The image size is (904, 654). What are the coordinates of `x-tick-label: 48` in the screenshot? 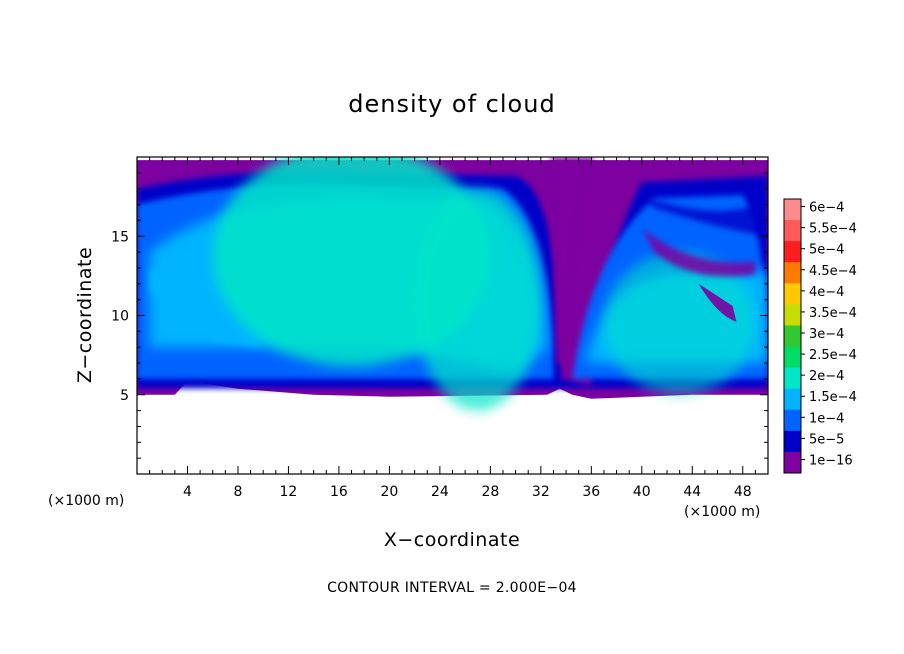 It's located at (743, 492).